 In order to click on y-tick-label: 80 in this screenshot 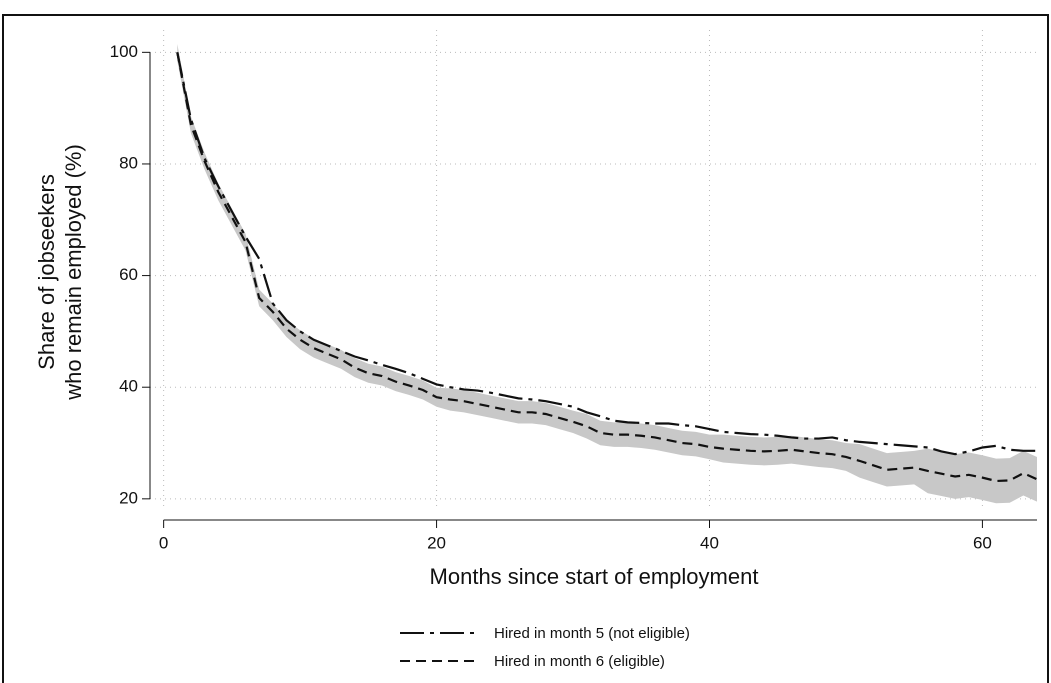, I will do `click(128, 162)`.